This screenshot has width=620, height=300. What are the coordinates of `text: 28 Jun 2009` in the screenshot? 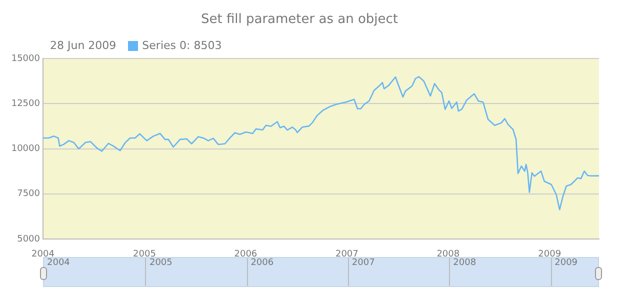 It's located at (83, 45).